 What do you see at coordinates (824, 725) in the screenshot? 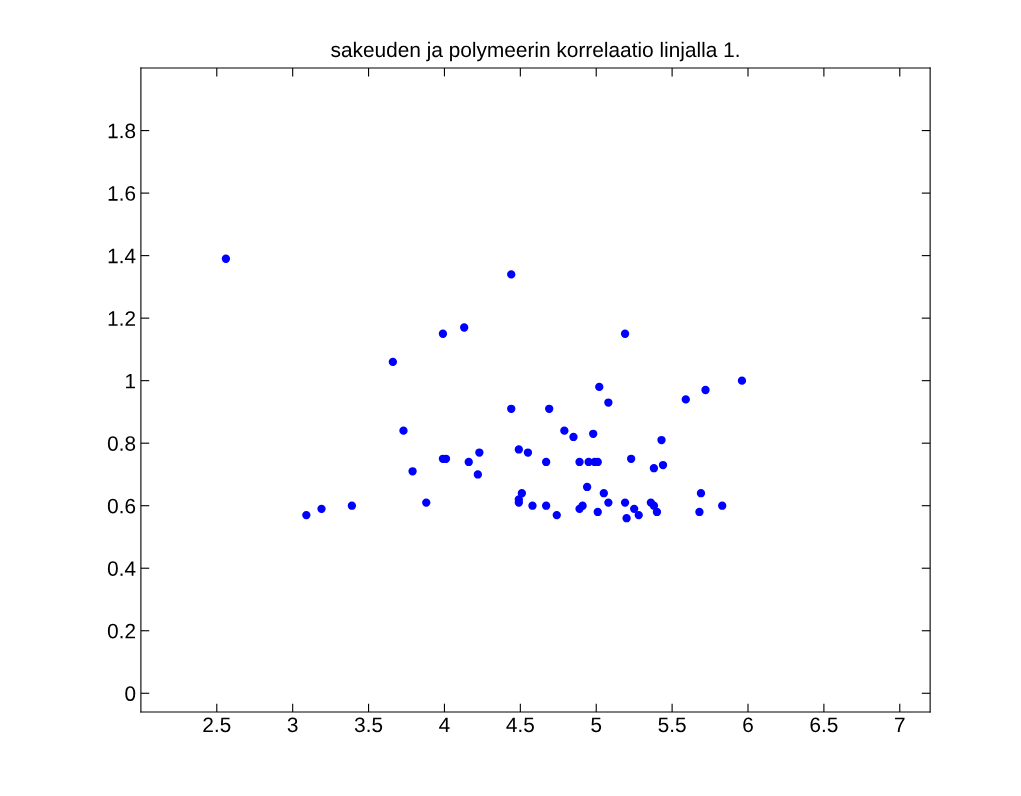
I see `x-tick-label: 6.5` at bounding box center [824, 725].